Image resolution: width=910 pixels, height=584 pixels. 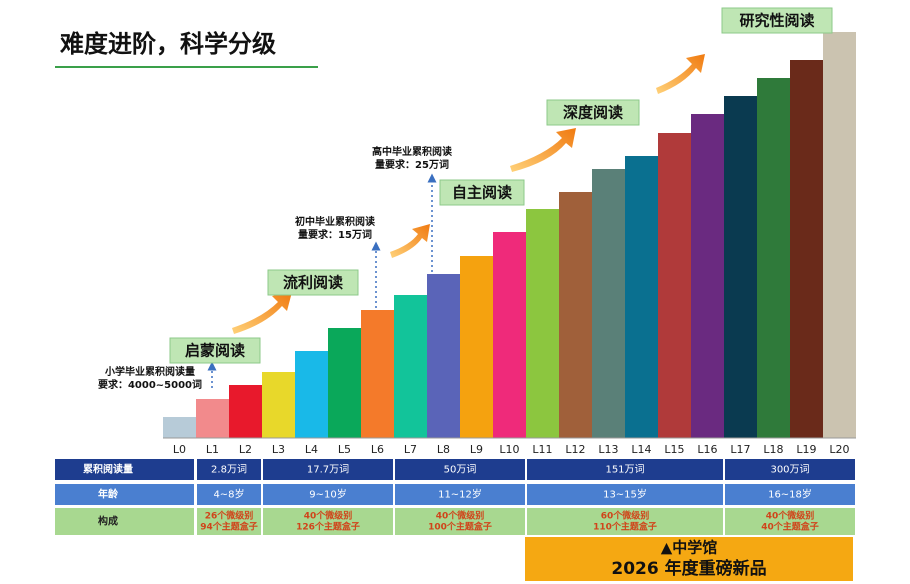 What do you see at coordinates (344, 449) in the screenshot?
I see `x-tick-label: L5` at bounding box center [344, 449].